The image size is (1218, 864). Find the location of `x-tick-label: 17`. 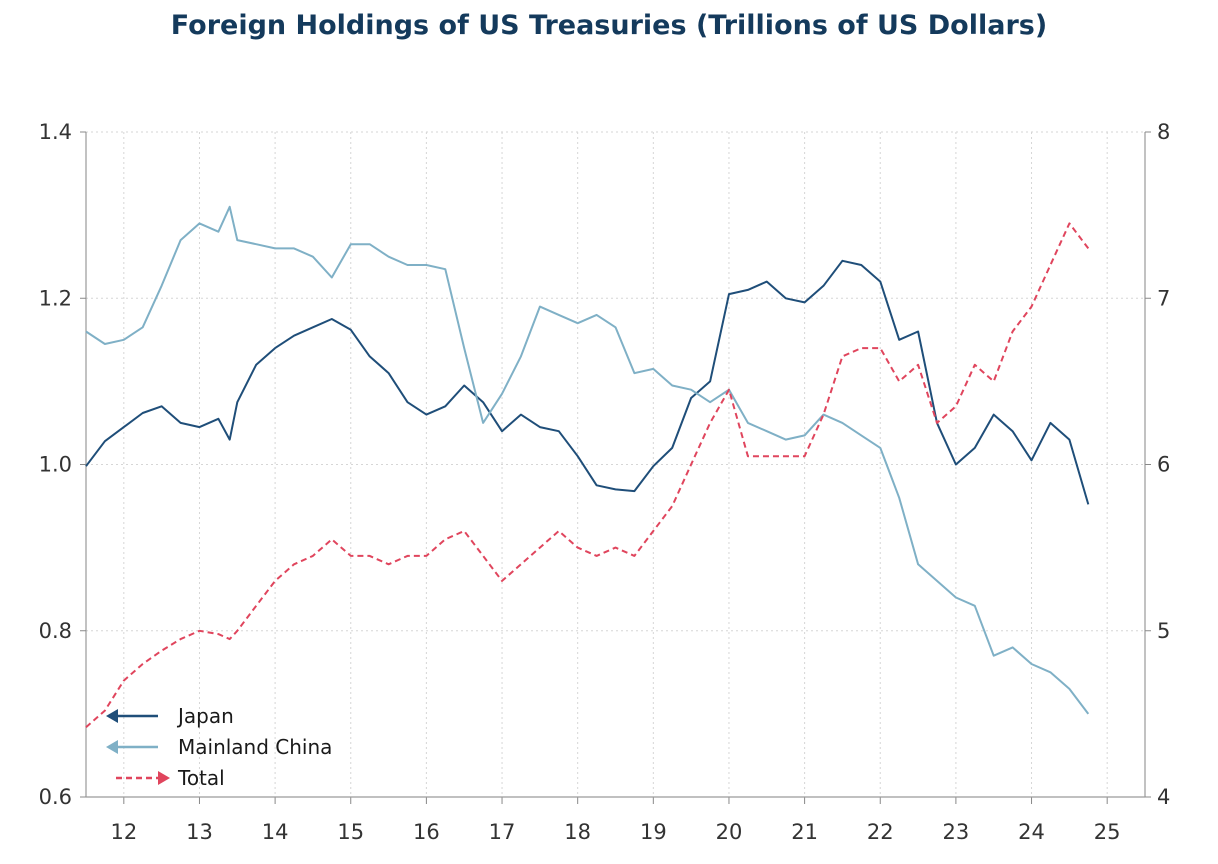

x-tick-label: 17 is located at coordinates (502, 832).